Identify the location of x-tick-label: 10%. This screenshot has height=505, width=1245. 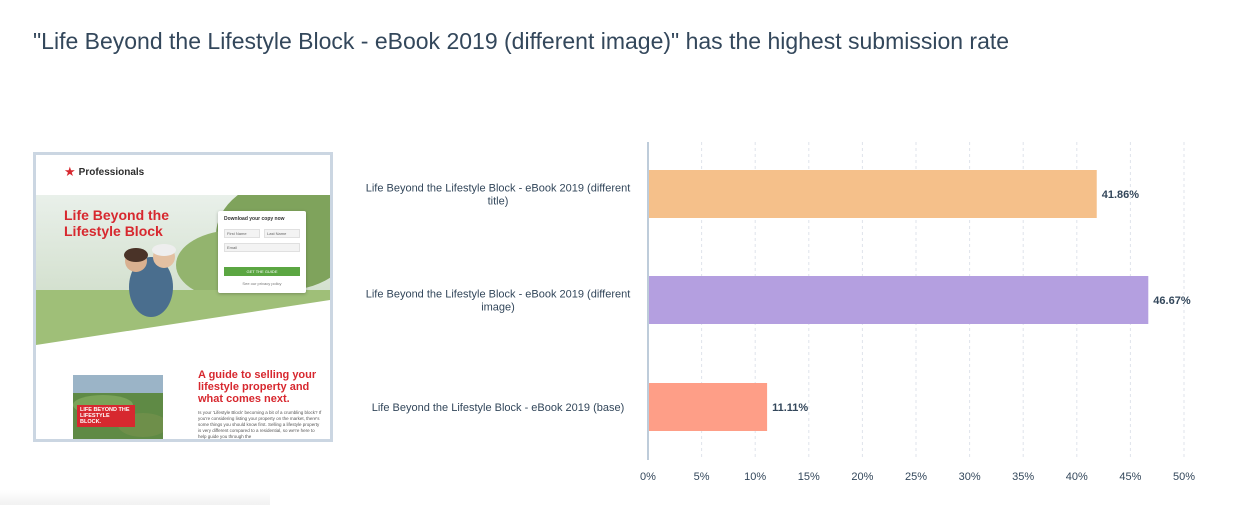
(755, 477).